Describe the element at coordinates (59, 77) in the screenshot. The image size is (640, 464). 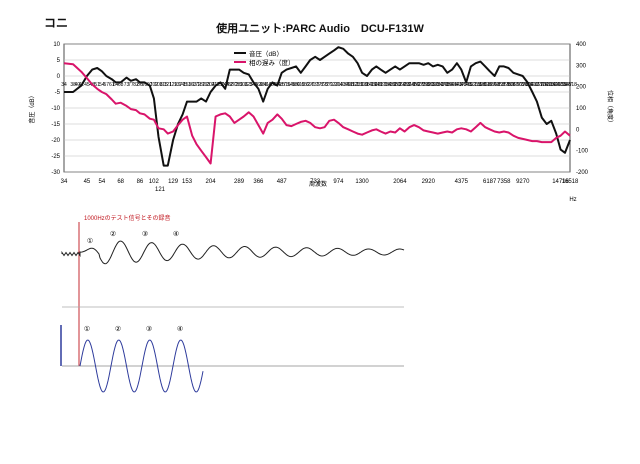
I see `y-left-tick-label: 0` at that location.